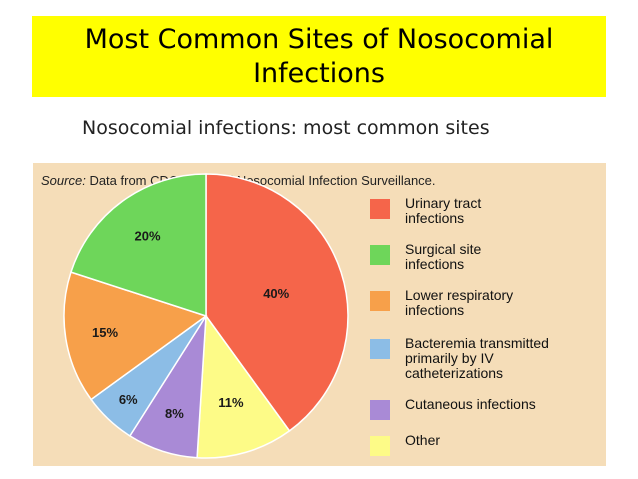 The image size is (638, 479). I want to click on legend-label: Urinary tract infections, so click(443, 210).